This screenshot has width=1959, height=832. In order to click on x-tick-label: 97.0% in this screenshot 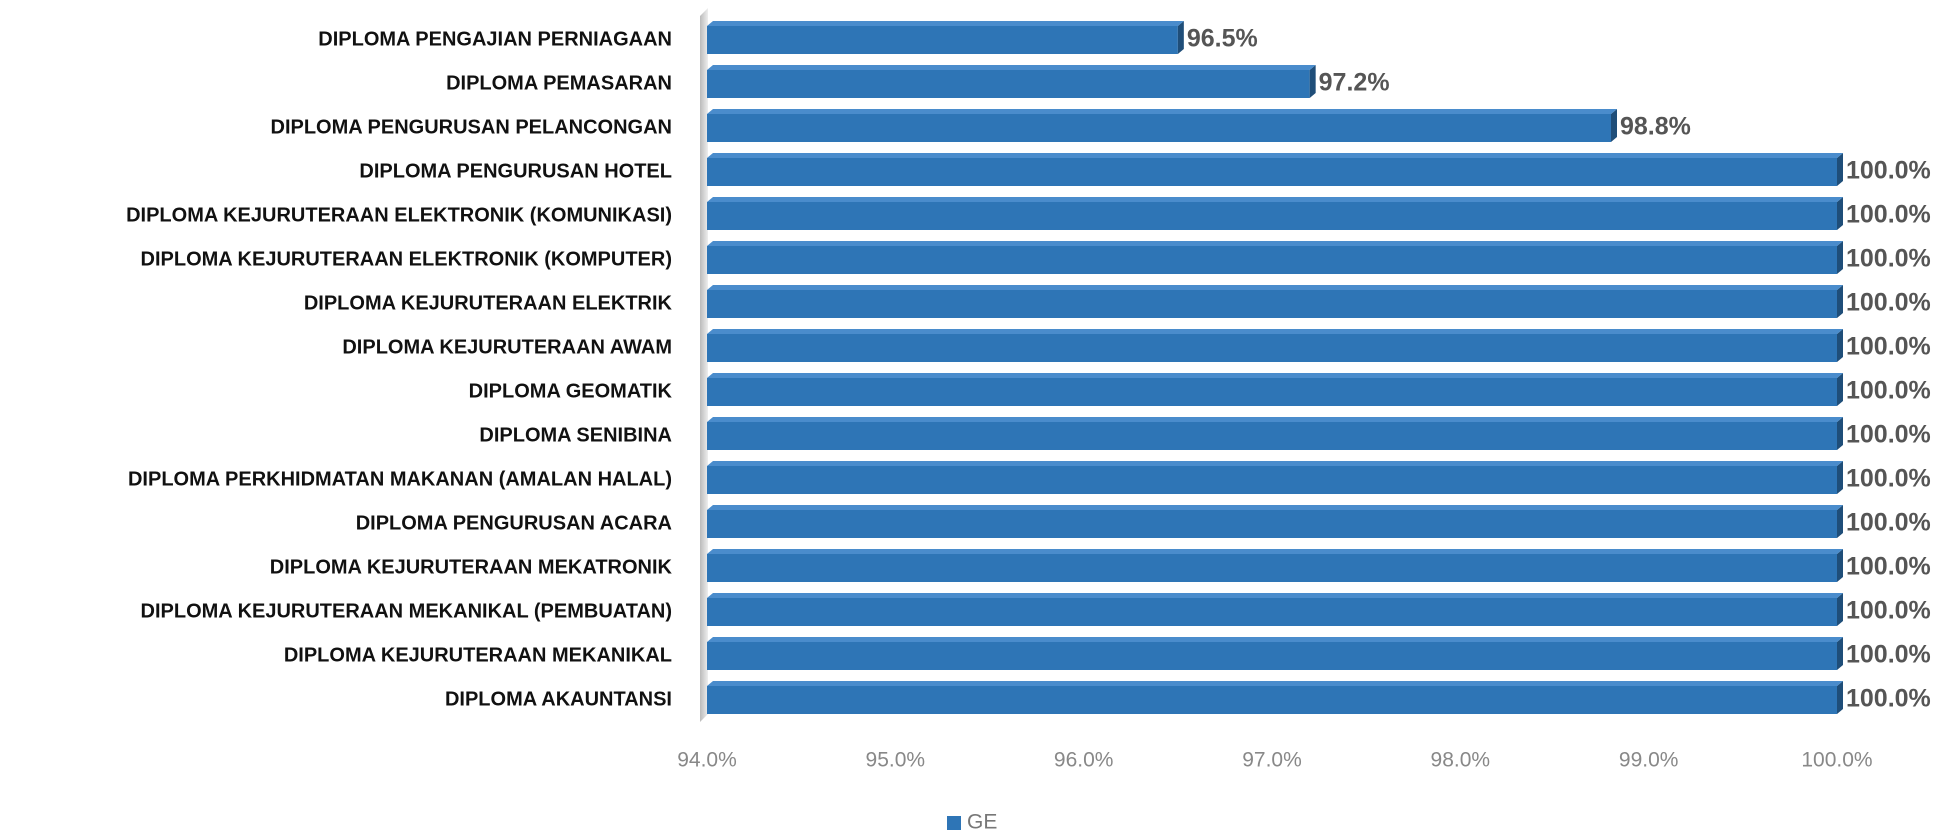, I will do `click(1272, 760)`.